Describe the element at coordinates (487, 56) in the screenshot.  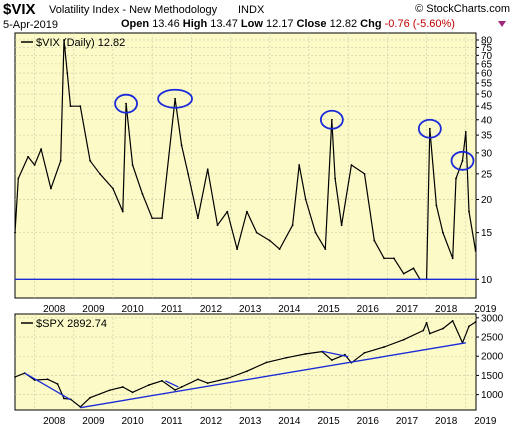
I see `vix-y-tick-label-70: 70` at that location.